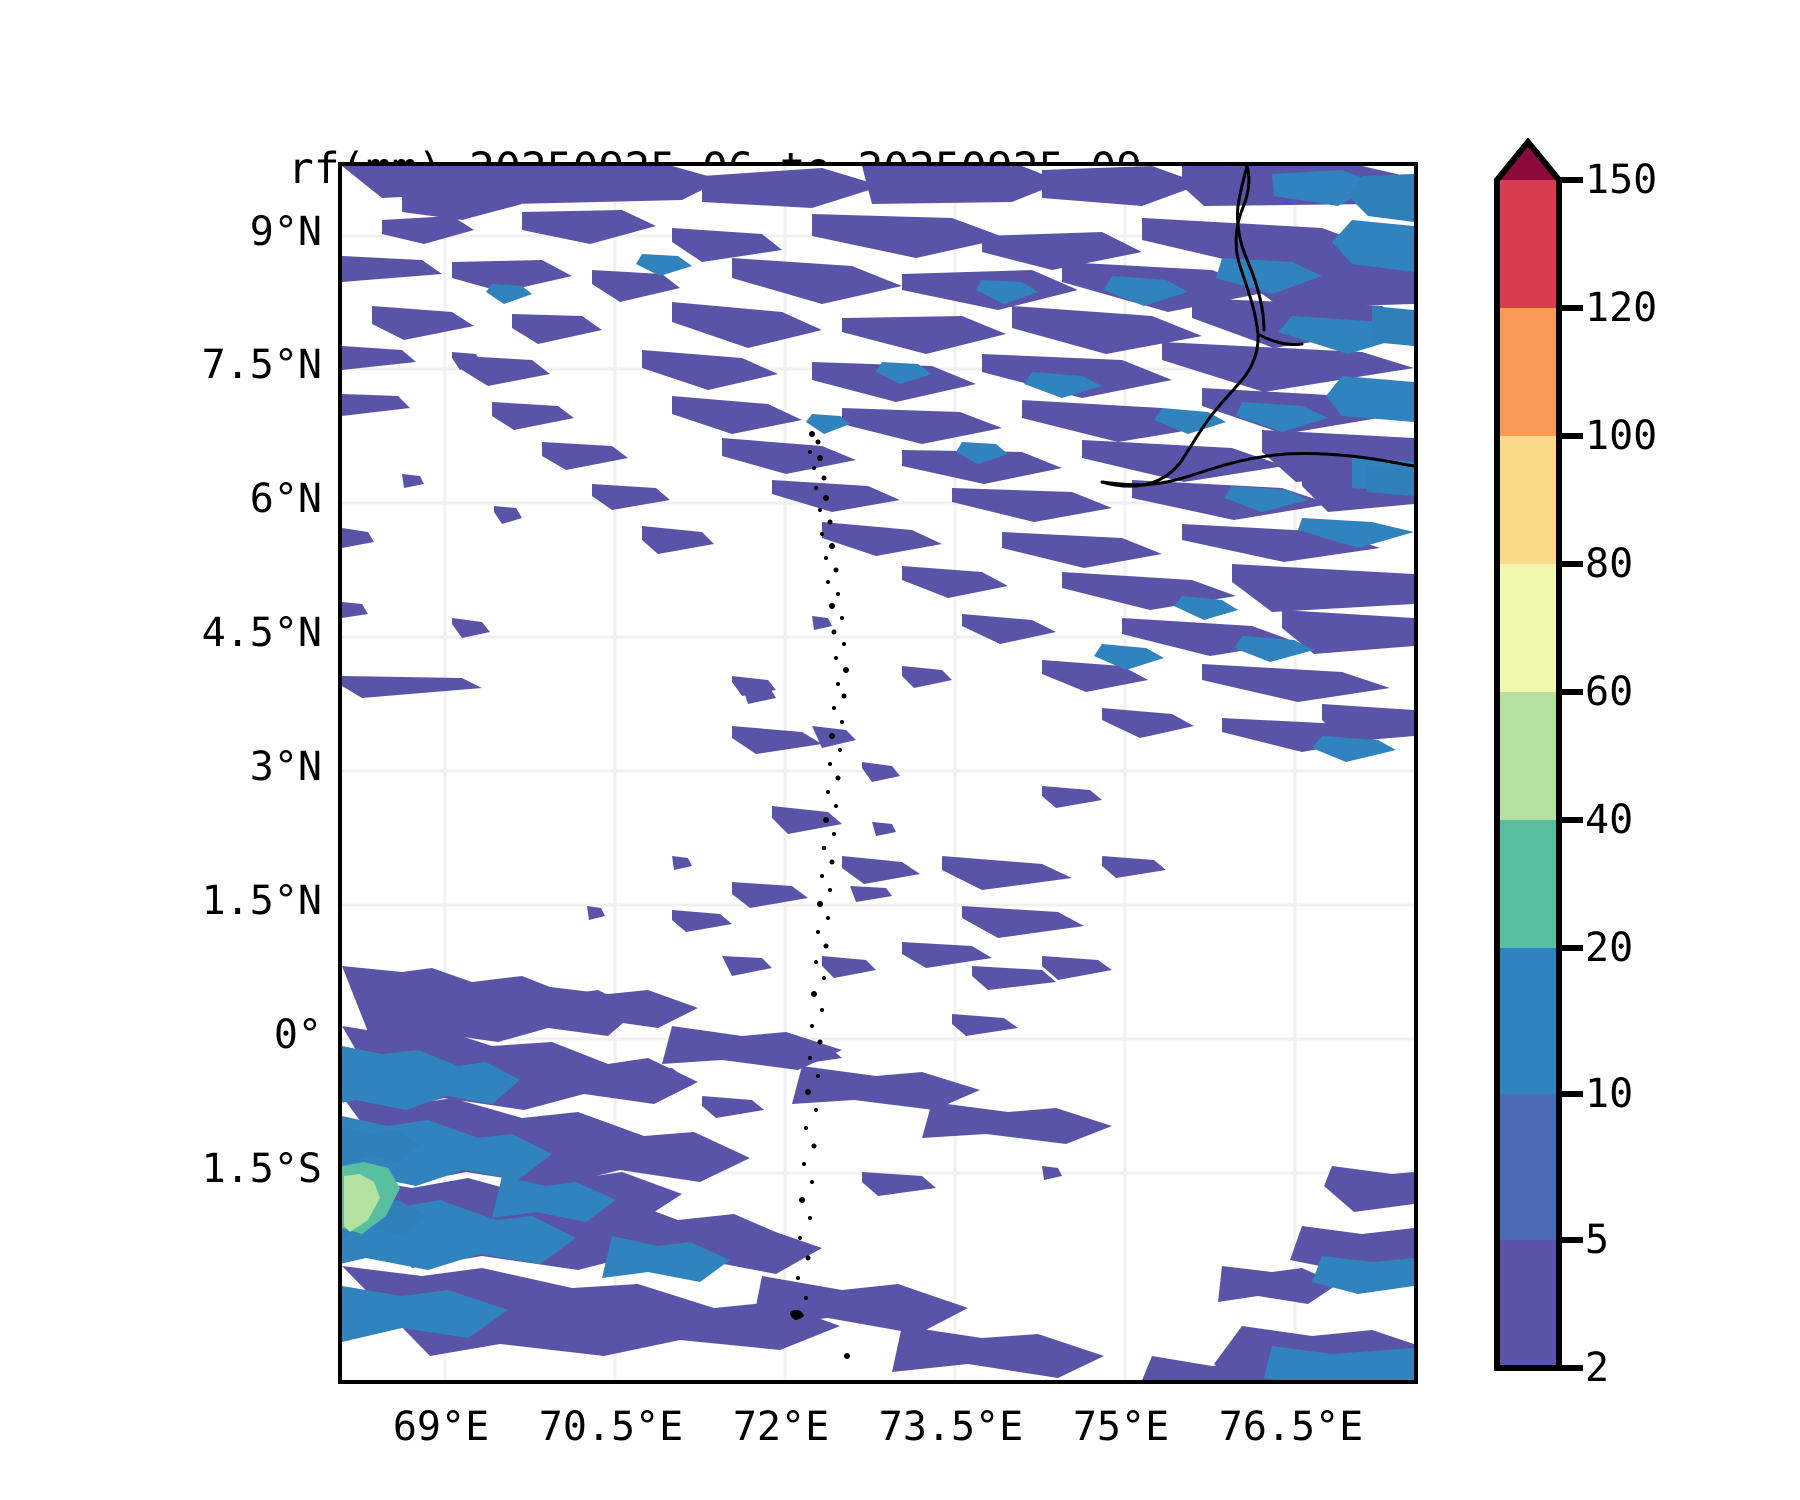 This screenshot has width=1800, height=1500. What do you see at coordinates (1597, 1368) in the screenshot?
I see `colorbar-tick-label: 2` at bounding box center [1597, 1368].